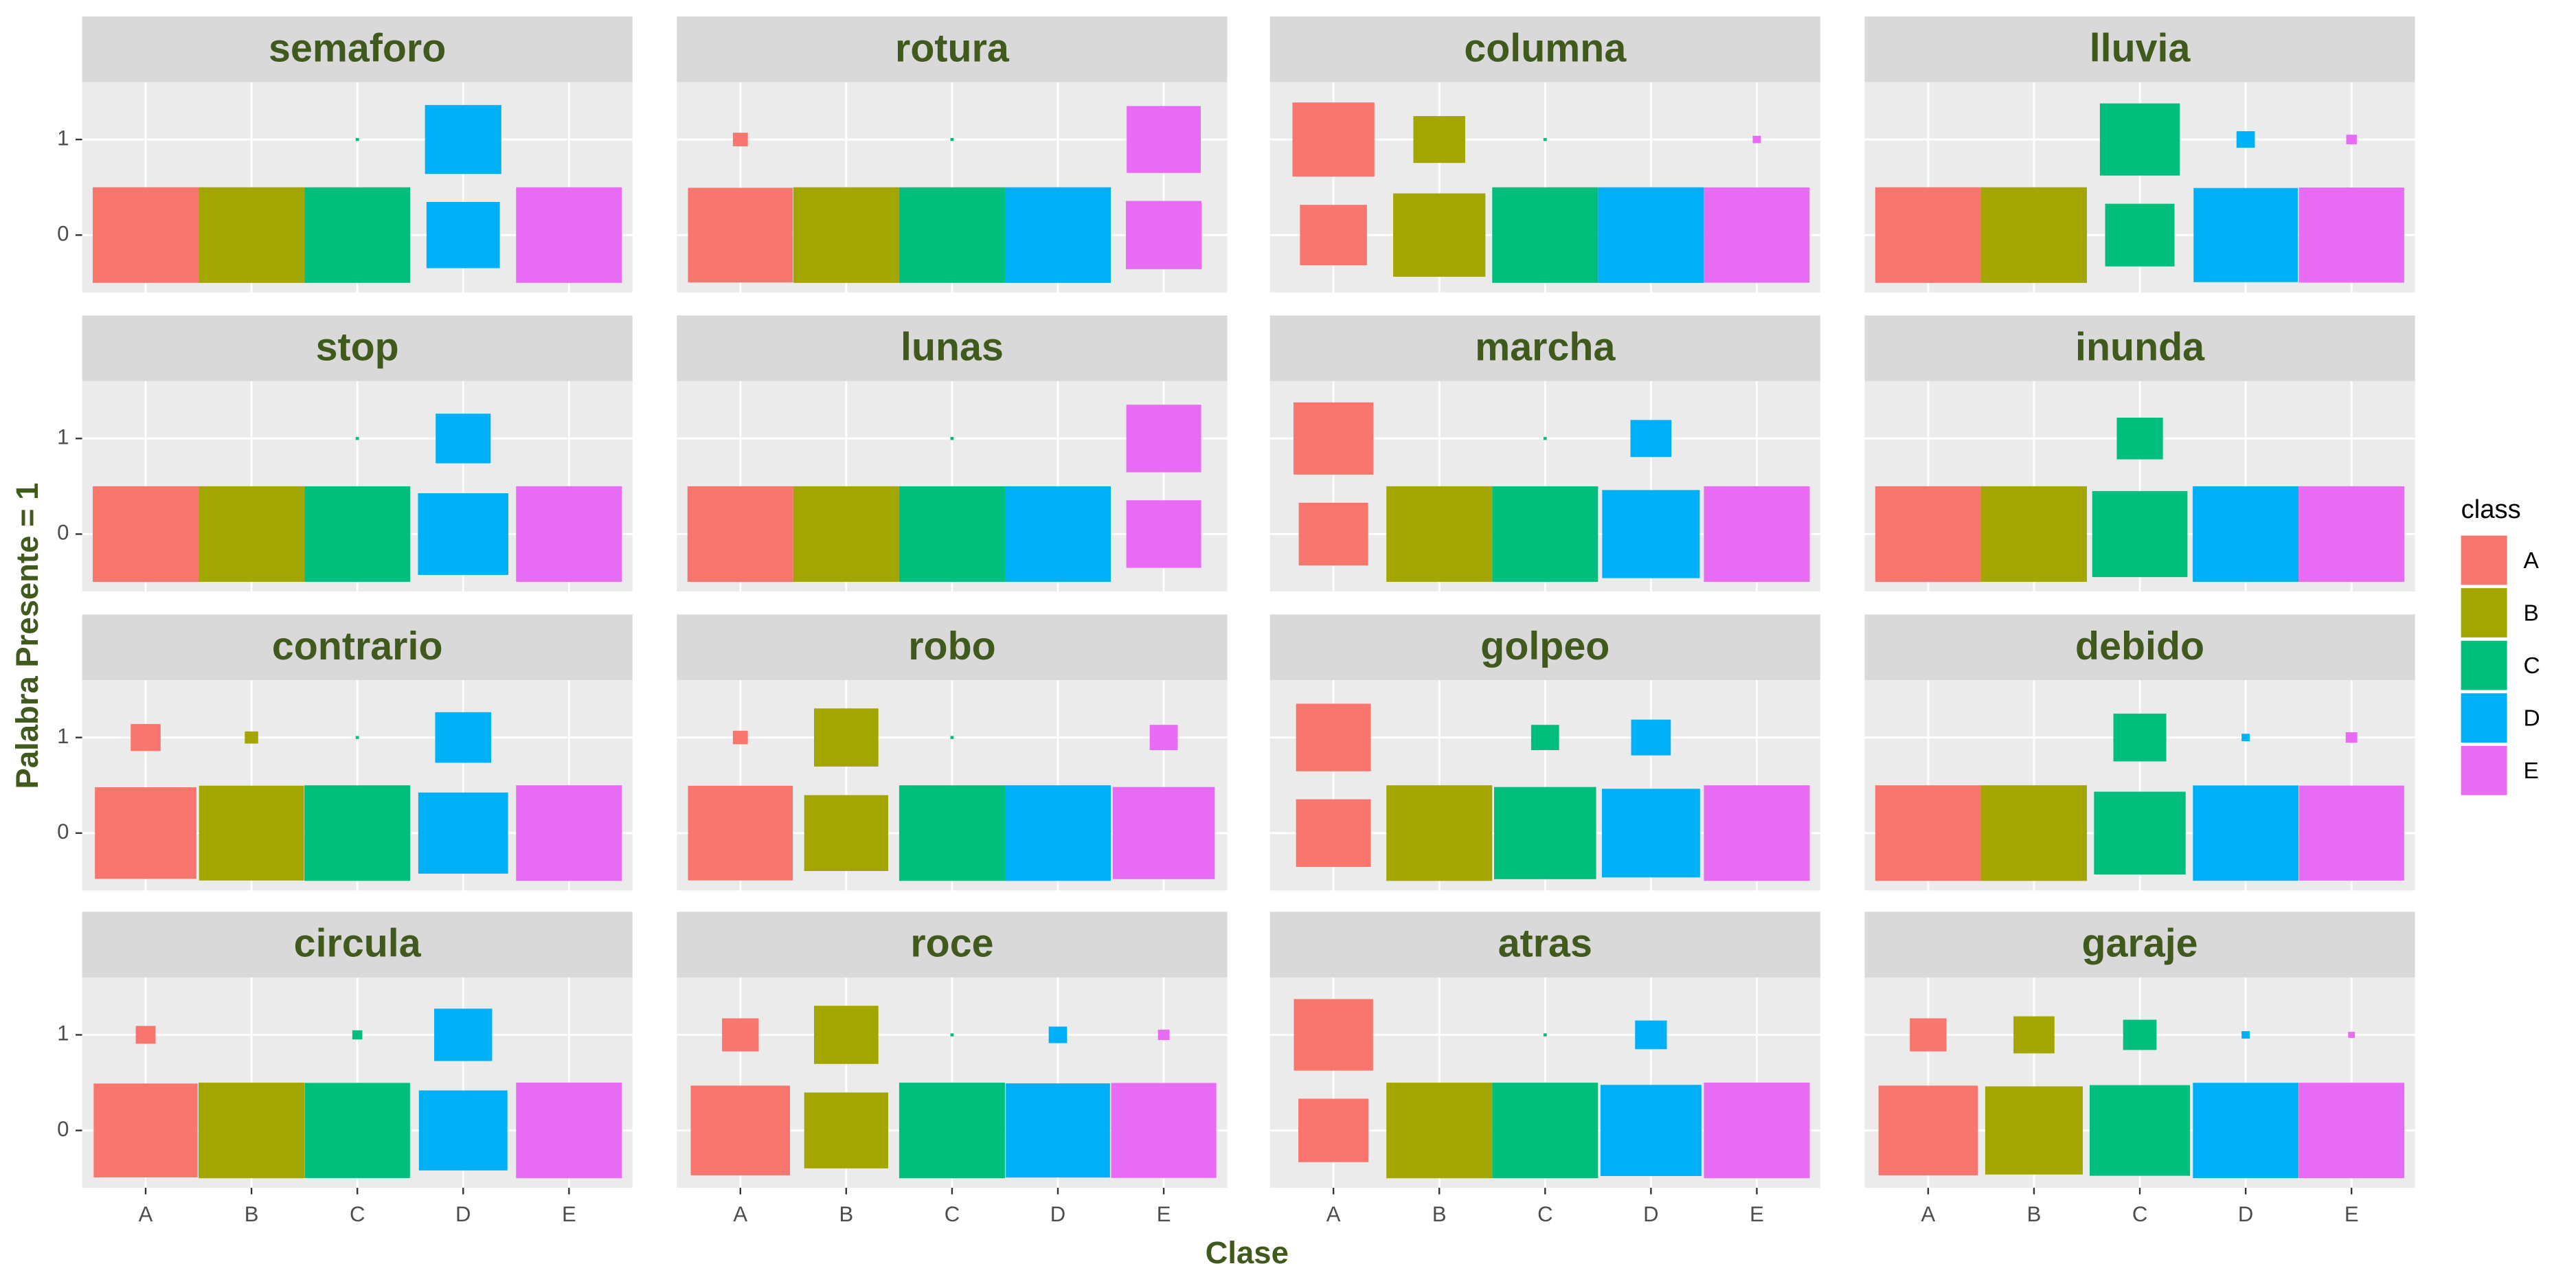 The image size is (2576, 1288). I want to click on strip-title: circula, so click(358, 944).